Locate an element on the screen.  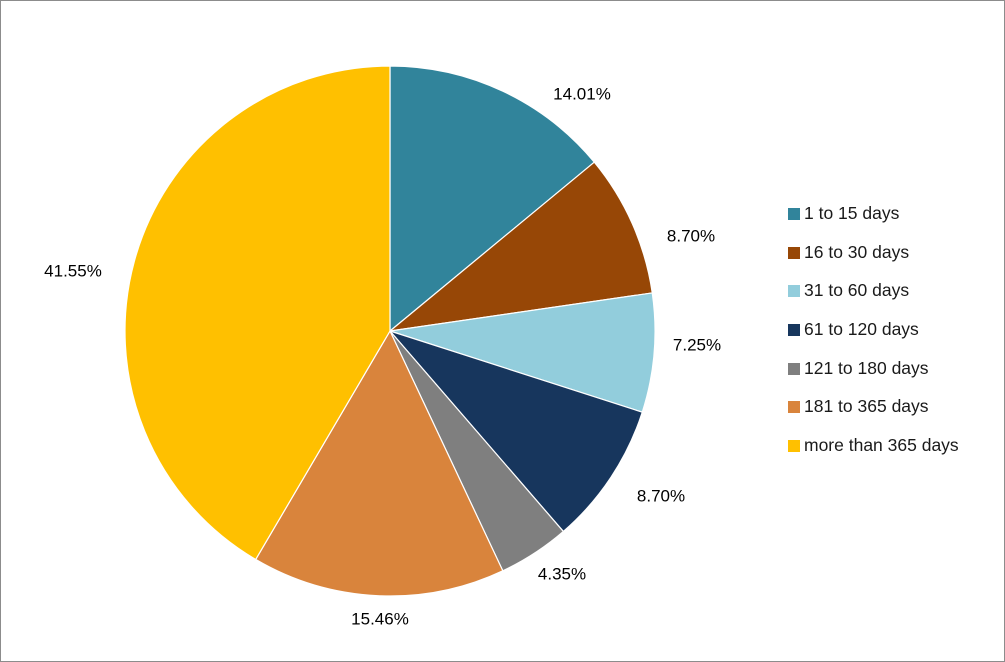
pie-slice-181-to-365-days is located at coordinates (379, 463).